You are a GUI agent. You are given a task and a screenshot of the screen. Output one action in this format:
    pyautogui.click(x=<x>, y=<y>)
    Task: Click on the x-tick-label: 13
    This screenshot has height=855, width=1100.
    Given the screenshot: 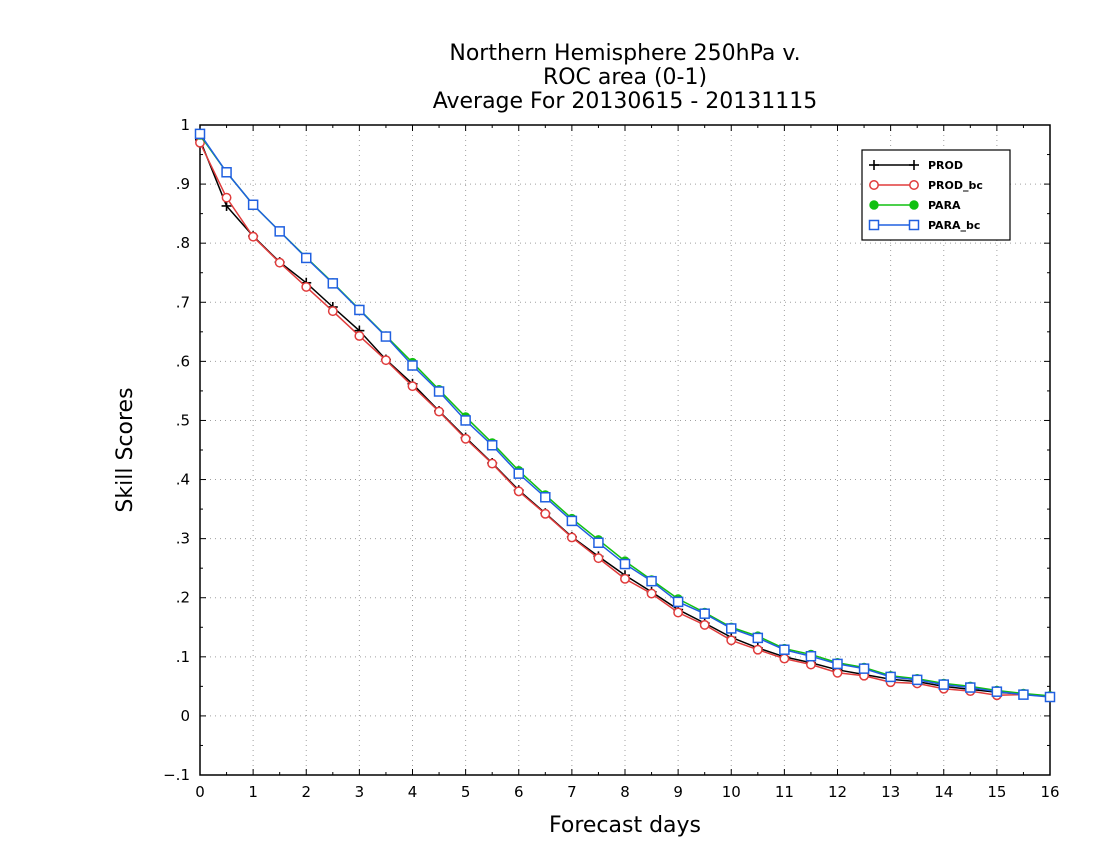 What is the action you would take?
    pyautogui.click(x=890, y=792)
    